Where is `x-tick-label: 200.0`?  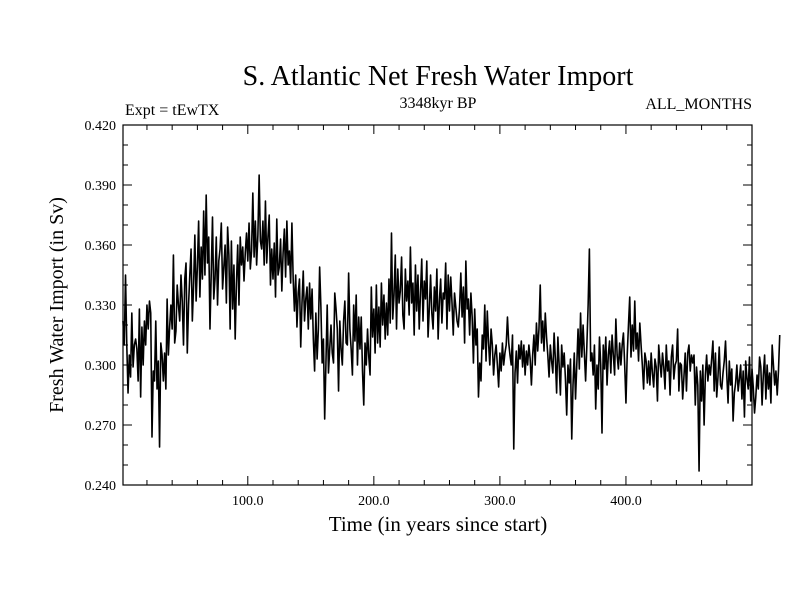
x-tick-label: 200.0 is located at coordinates (374, 501).